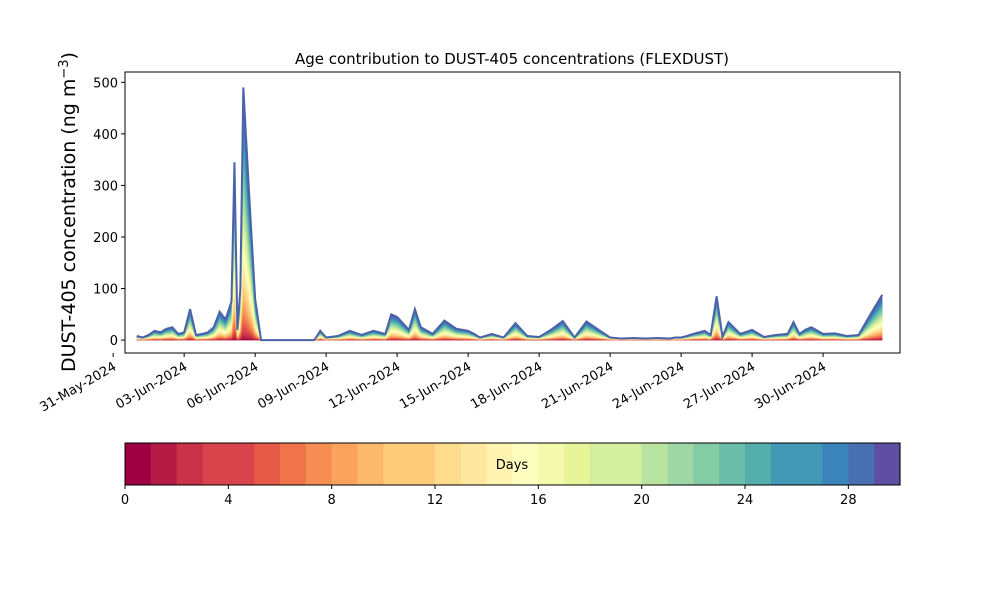 The width and height of the screenshot is (1000, 600). I want to click on y-axis: 0 100 200 300 400 500, so click(109, 212).